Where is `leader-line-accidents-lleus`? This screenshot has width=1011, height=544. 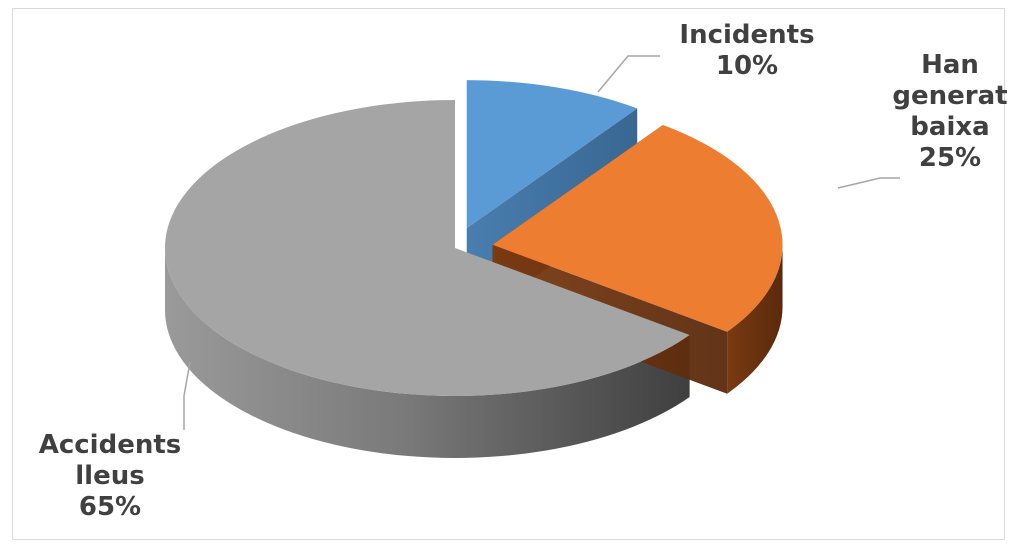
leader-line-accidents-lleus is located at coordinates (187, 396).